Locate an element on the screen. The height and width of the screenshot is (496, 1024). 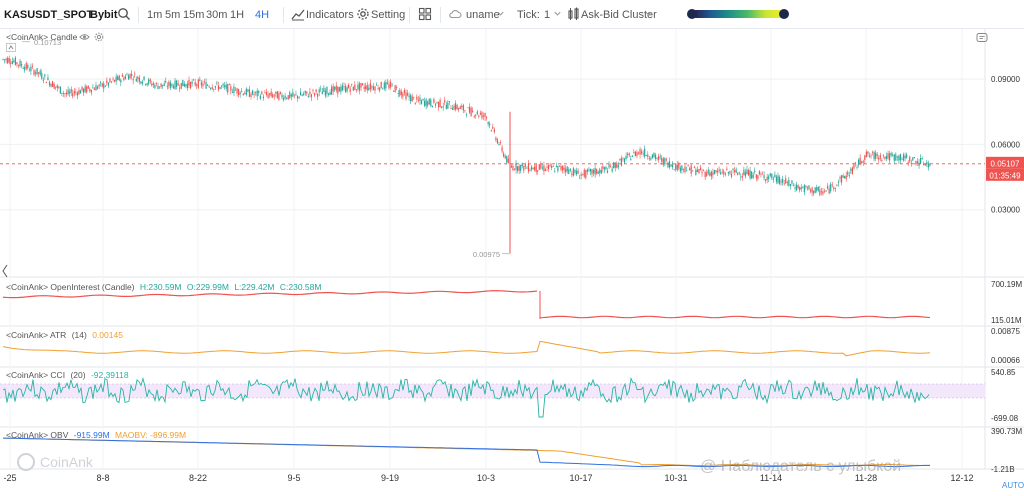
time-axis-tick-label: 12-12 is located at coordinates (961, 478).